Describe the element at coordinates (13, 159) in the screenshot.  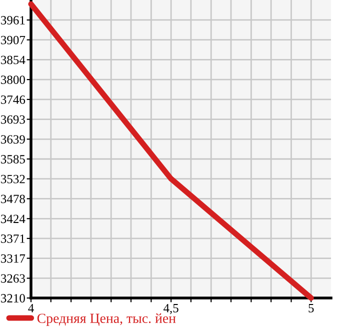
I see `y-tick-label: 3585` at that location.